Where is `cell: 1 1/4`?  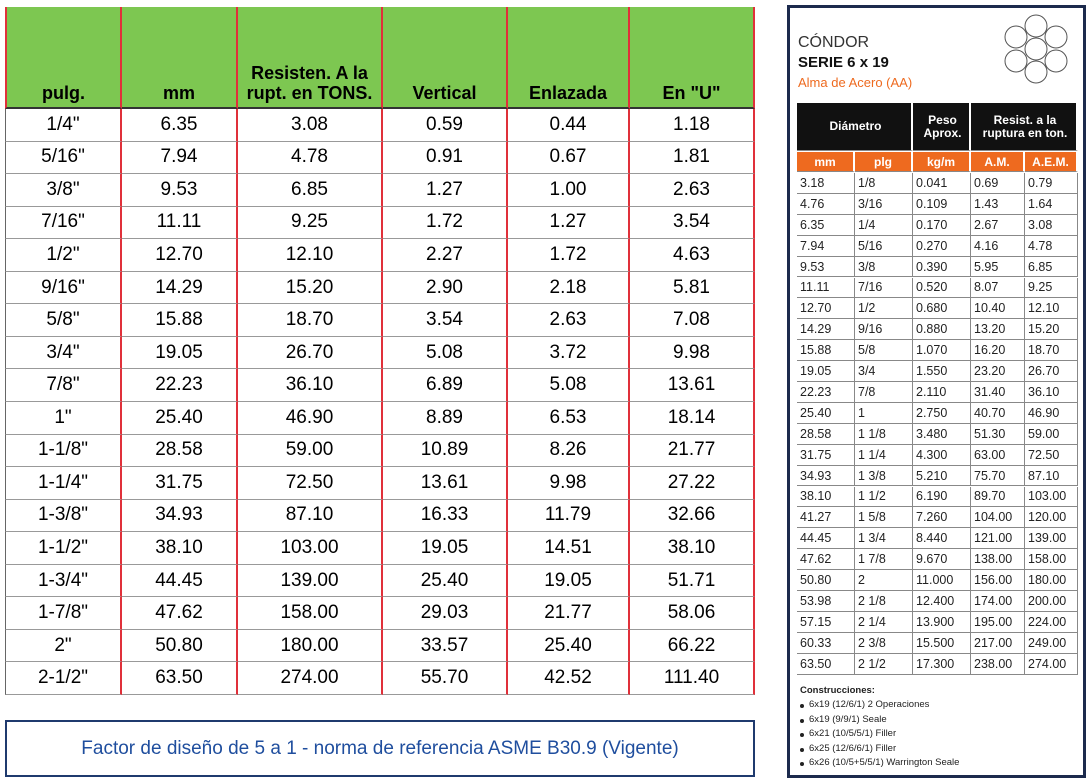 cell: 1 1/4 is located at coordinates (884, 455).